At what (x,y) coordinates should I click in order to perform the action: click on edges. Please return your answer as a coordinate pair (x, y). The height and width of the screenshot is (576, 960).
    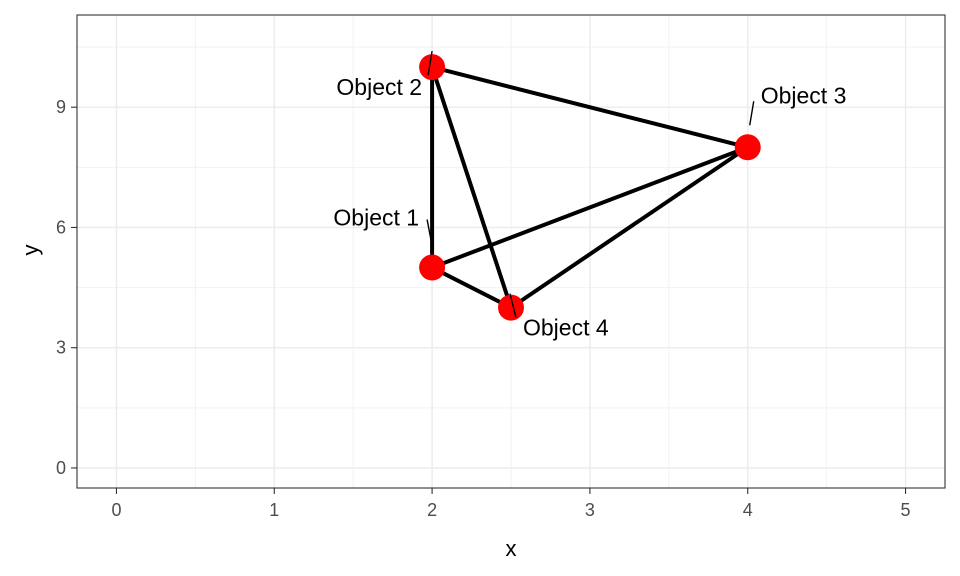
    Looking at the image, I should click on (590, 187).